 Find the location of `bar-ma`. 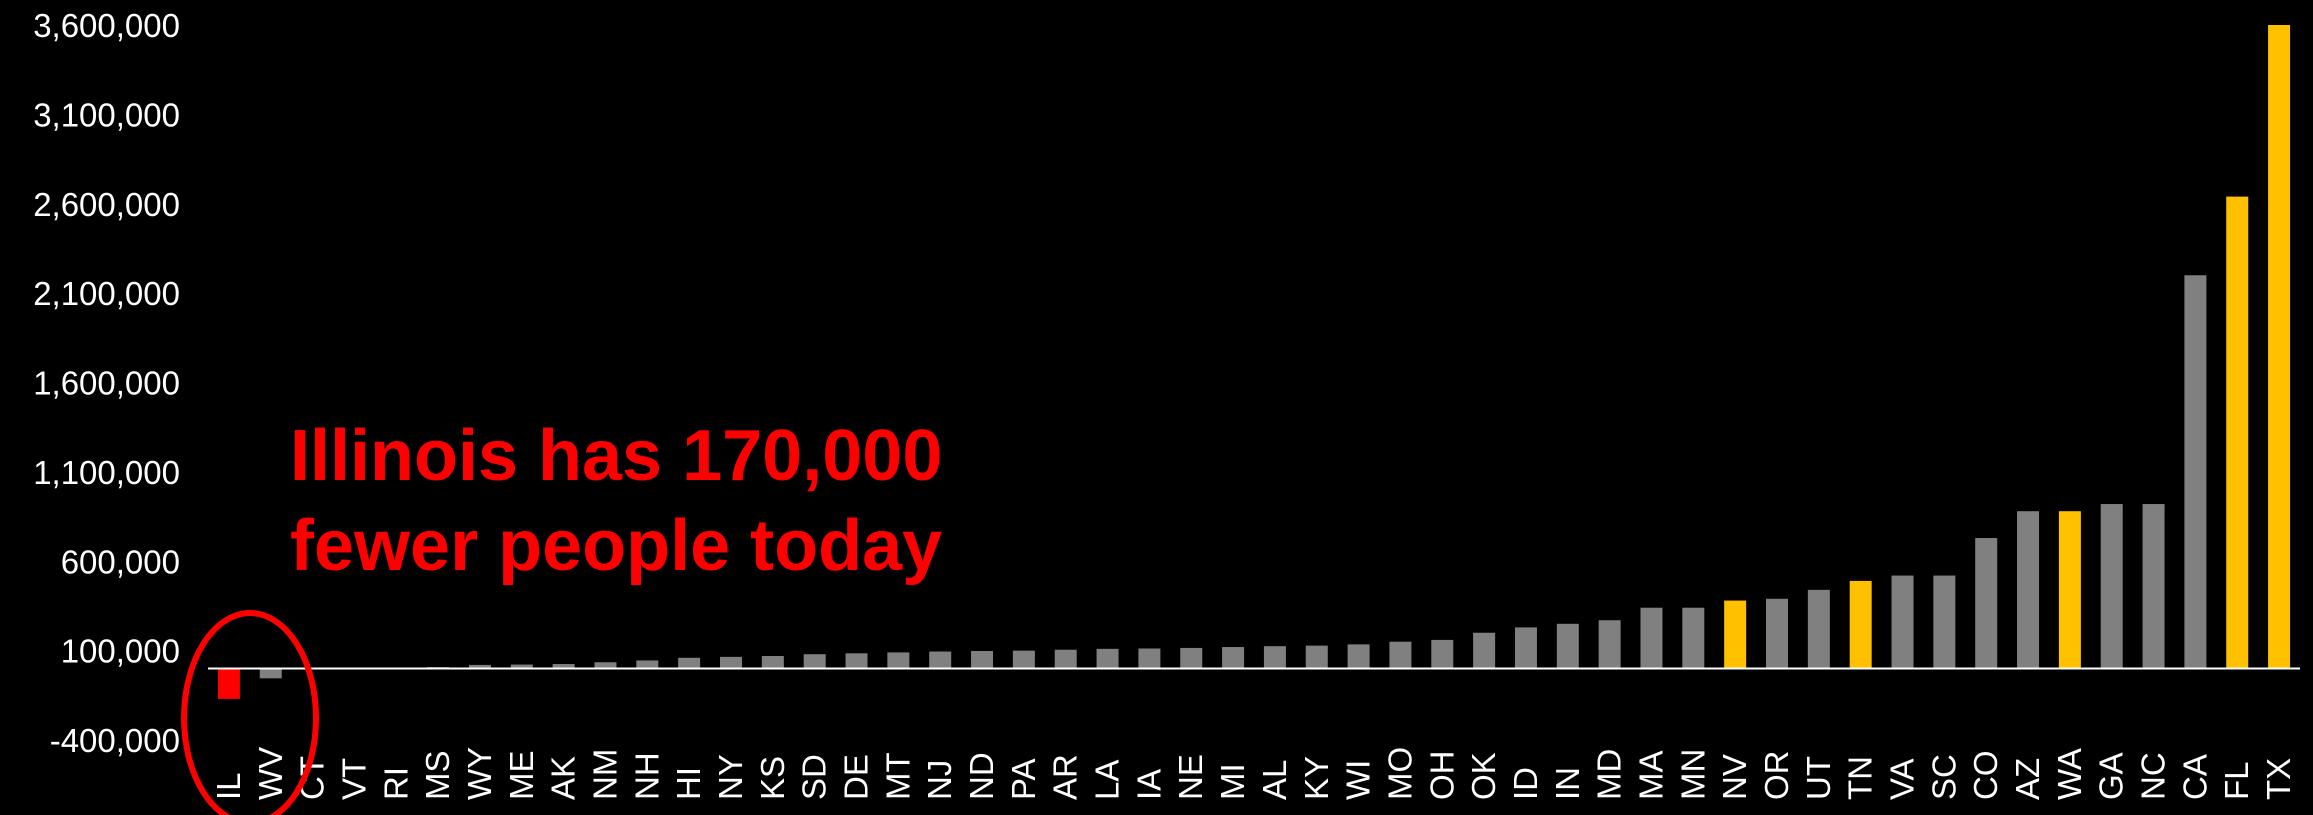

bar-ma is located at coordinates (1651, 638).